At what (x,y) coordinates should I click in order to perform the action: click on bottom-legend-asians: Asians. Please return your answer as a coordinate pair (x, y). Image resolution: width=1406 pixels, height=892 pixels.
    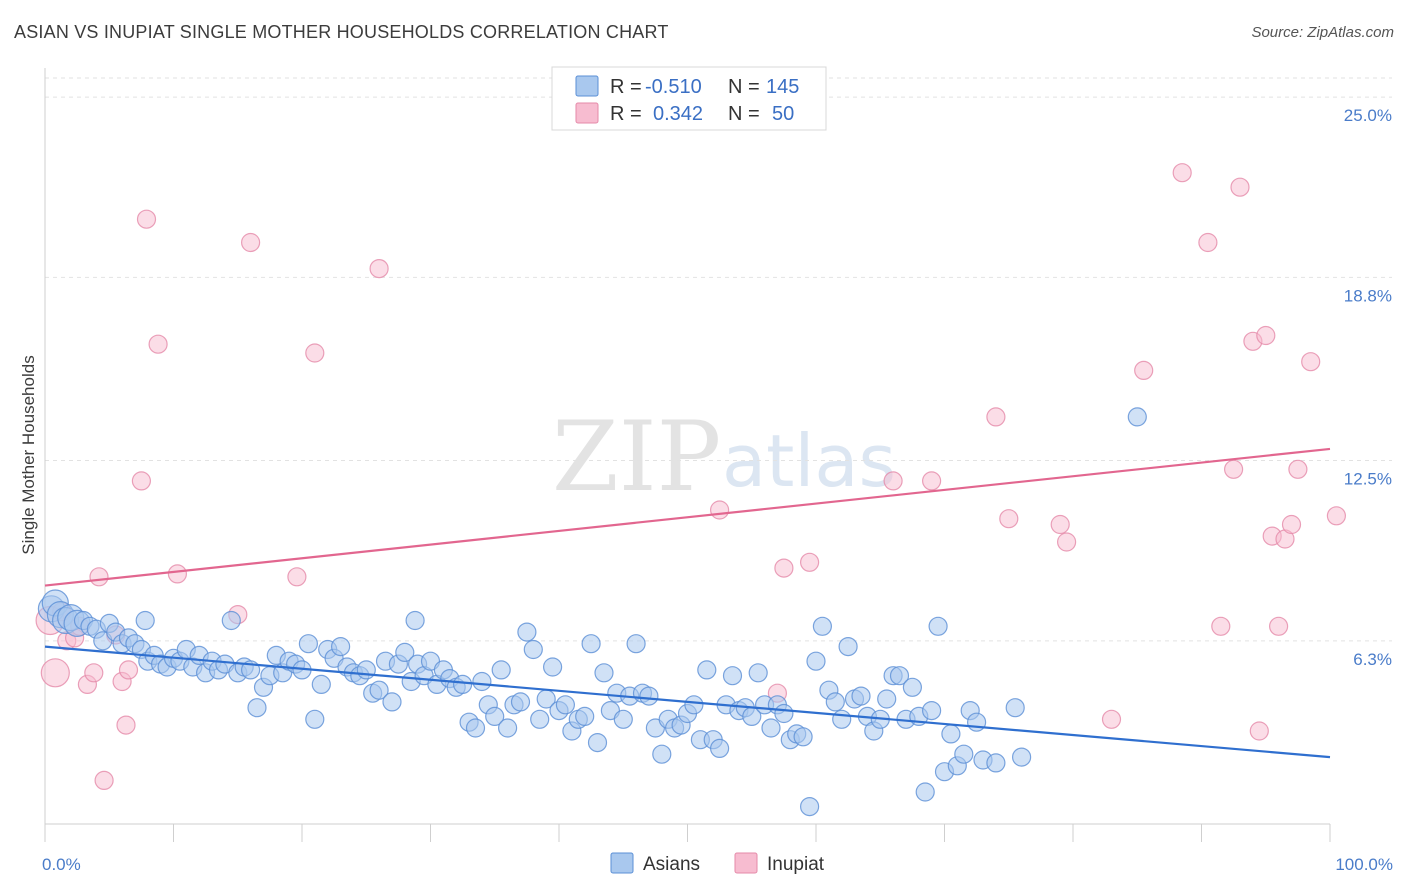
    Looking at the image, I should click on (671, 864).